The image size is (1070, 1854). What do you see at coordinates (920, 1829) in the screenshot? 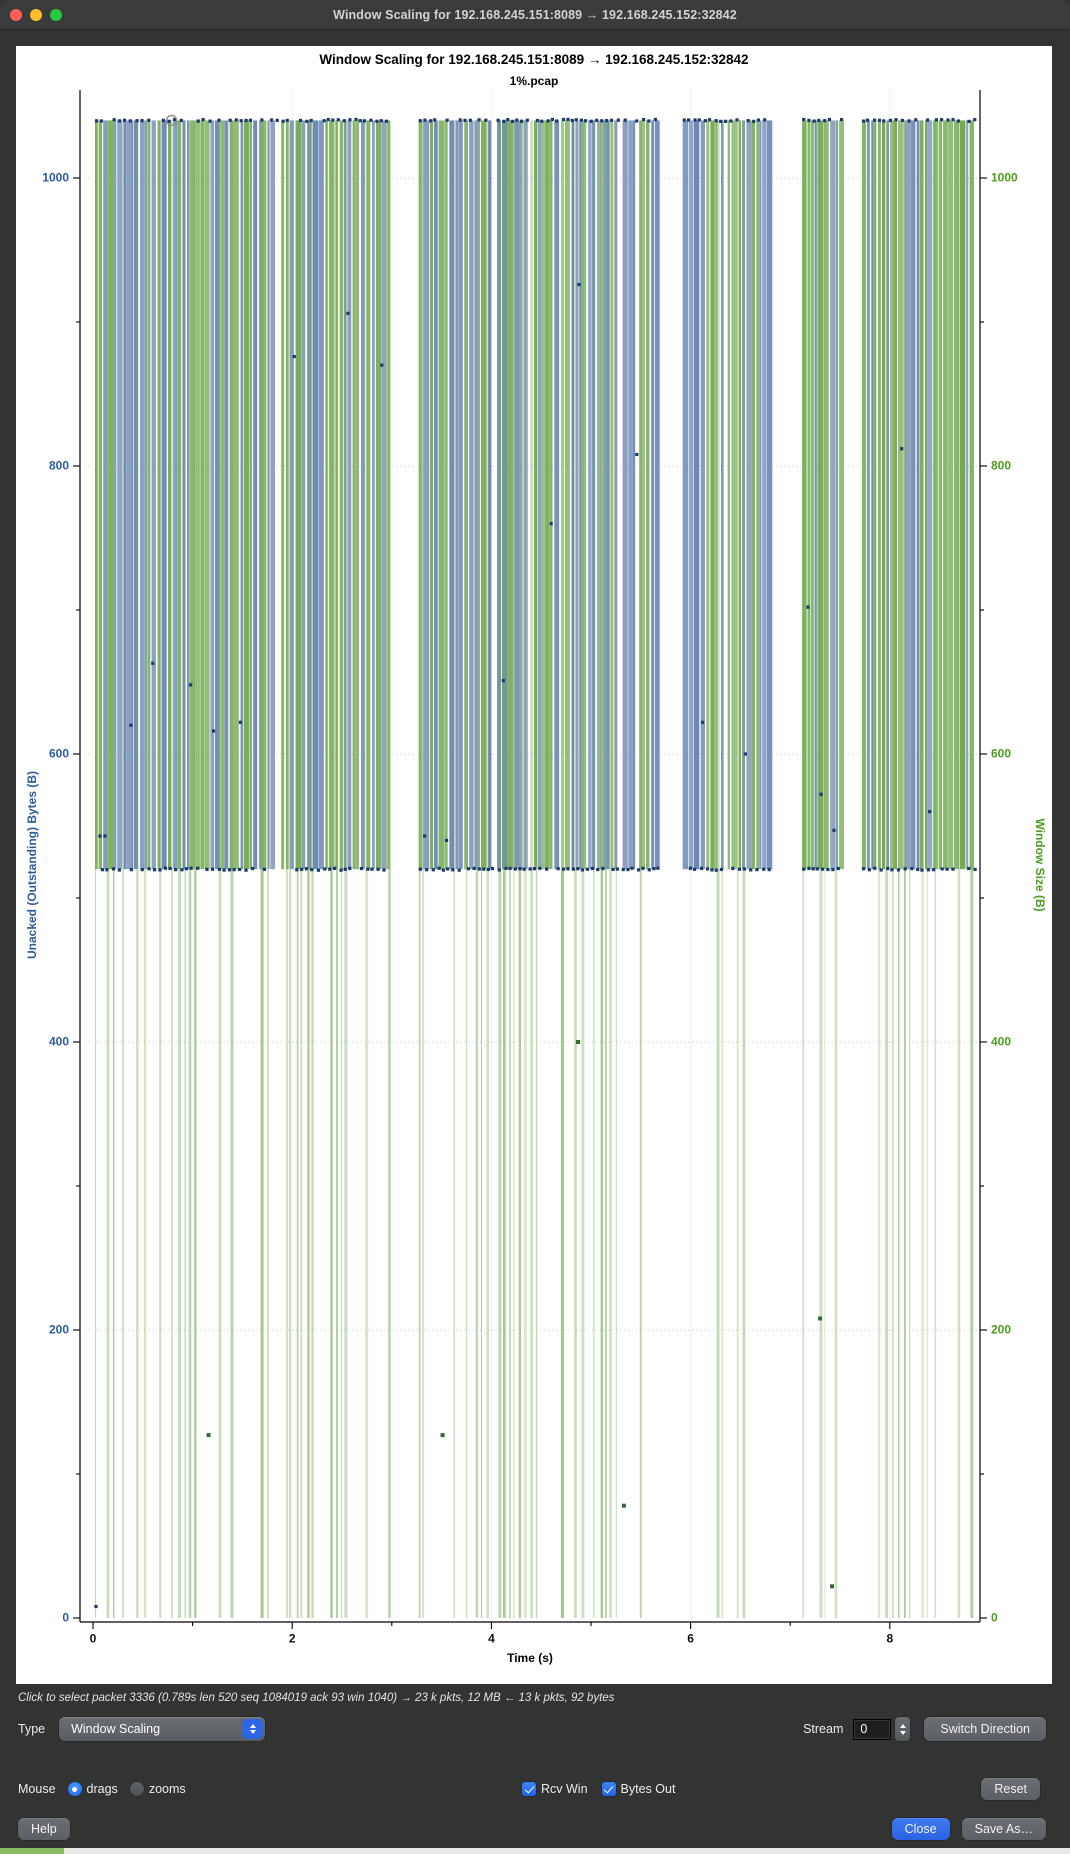
I see `close-button: Close` at bounding box center [920, 1829].